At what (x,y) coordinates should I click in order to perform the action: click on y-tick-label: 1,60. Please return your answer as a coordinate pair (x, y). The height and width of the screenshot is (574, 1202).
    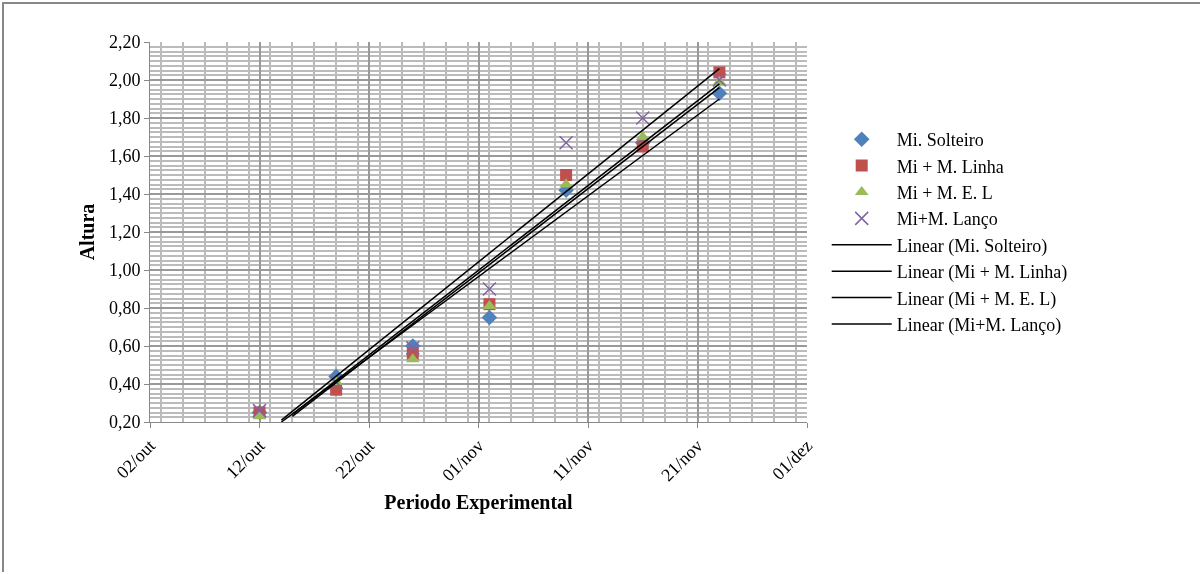
    Looking at the image, I should click on (124, 156).